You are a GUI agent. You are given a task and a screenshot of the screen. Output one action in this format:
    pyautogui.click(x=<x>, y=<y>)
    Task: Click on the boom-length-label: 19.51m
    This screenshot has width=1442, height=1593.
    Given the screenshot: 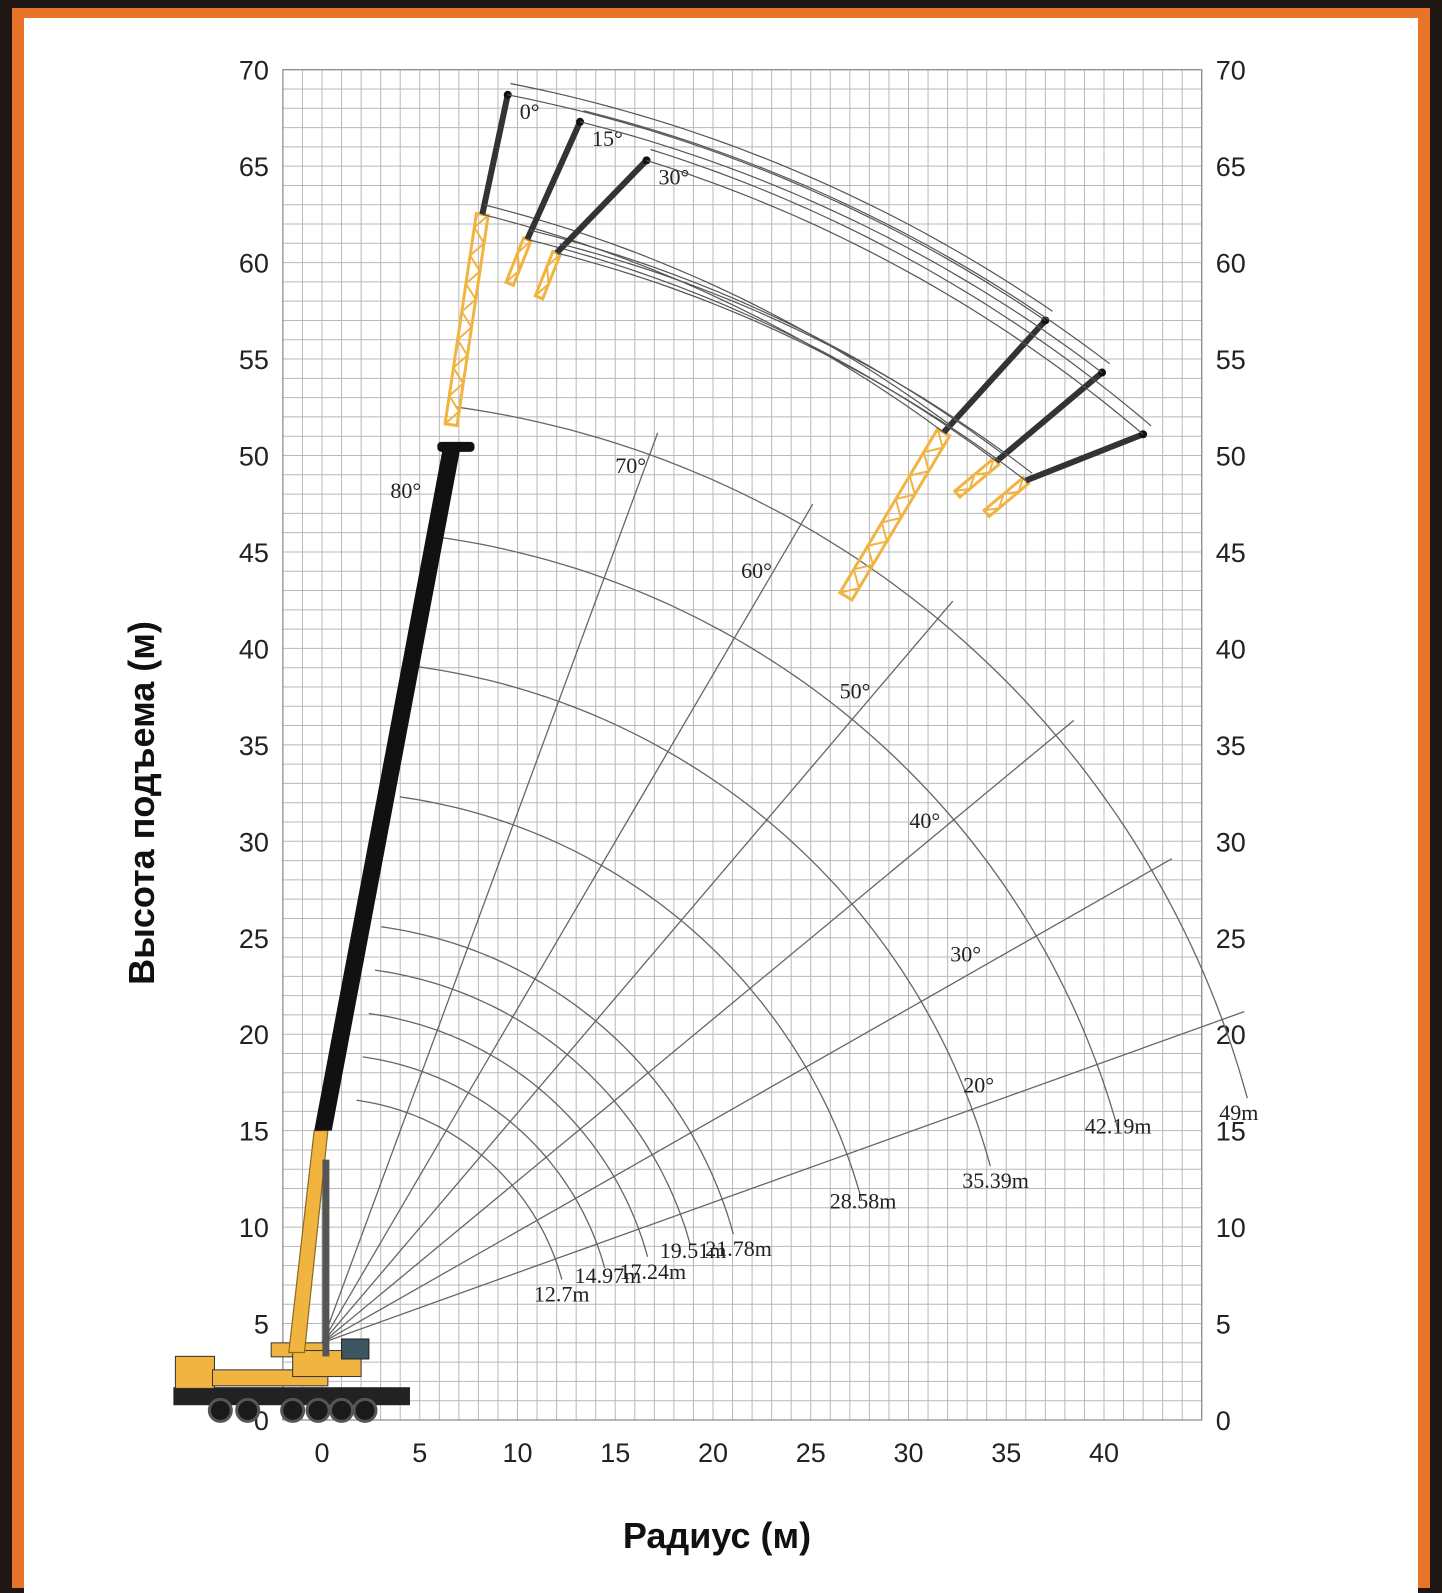 What is the action you would take?
    pyautogui.click(x=693, y=1250)
    